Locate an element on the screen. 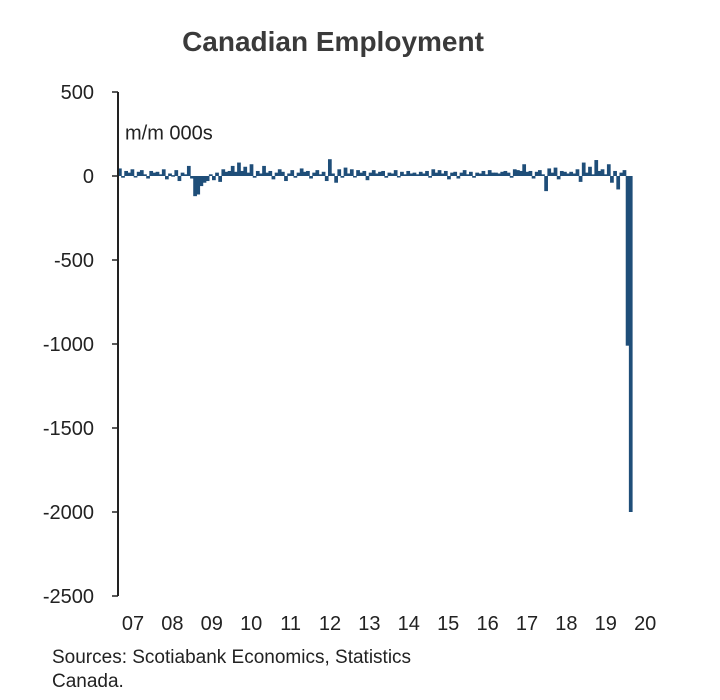  y-axis-ticks: 500 0 -500 -1000 -1500 -2000 -2500 is located at coordinates (80, 345).